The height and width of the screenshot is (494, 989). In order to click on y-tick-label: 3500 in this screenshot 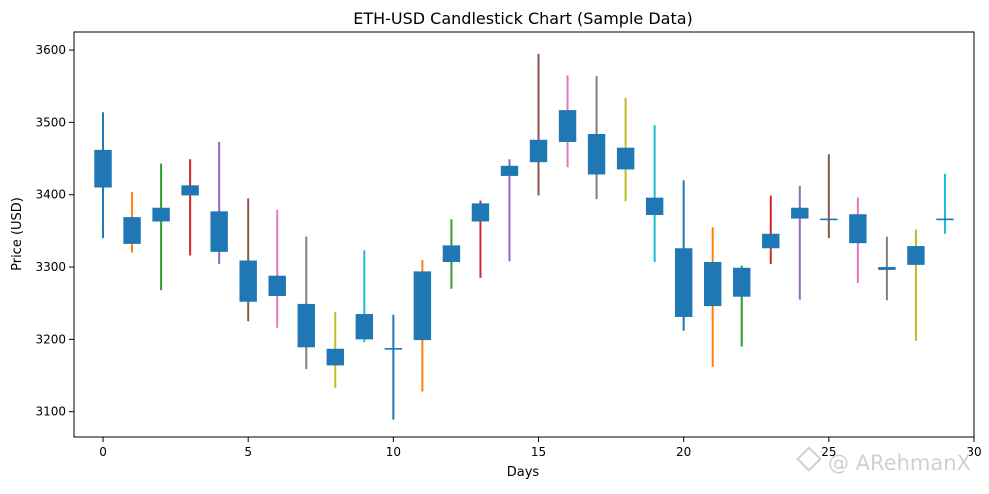, I will do `click(50, 122)`.